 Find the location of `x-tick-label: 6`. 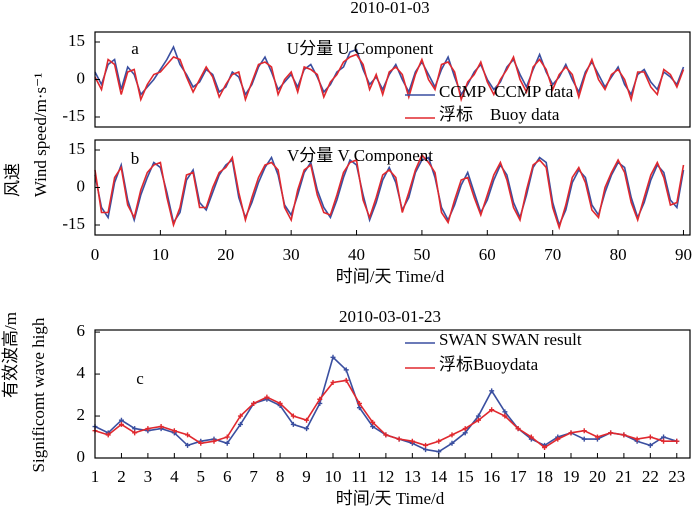

x-tick-label: 6 is located at coordinates (227, 476).